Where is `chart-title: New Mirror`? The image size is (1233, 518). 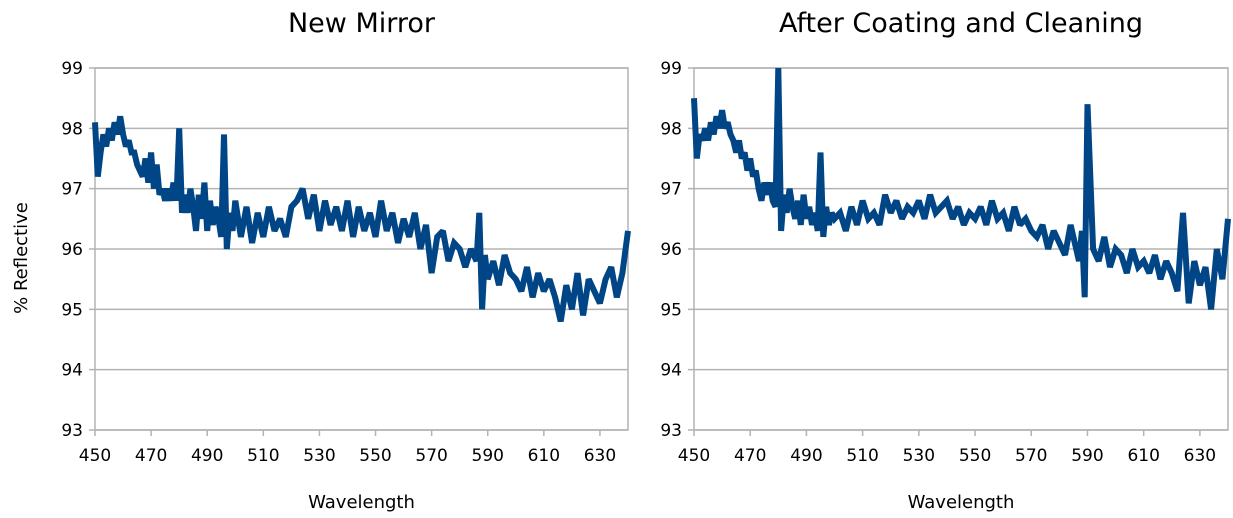
chart-title: New Mirror is located at coordinates (362, 23).